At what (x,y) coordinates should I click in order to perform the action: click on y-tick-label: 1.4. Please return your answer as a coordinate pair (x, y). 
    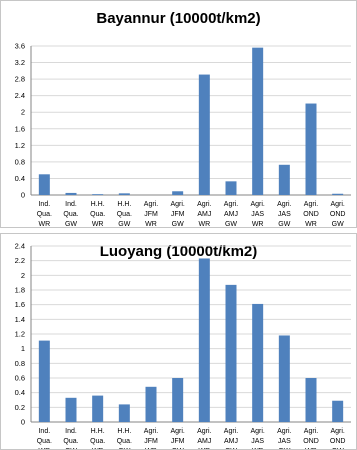
    Looking at the image, I should click on (20, 319).